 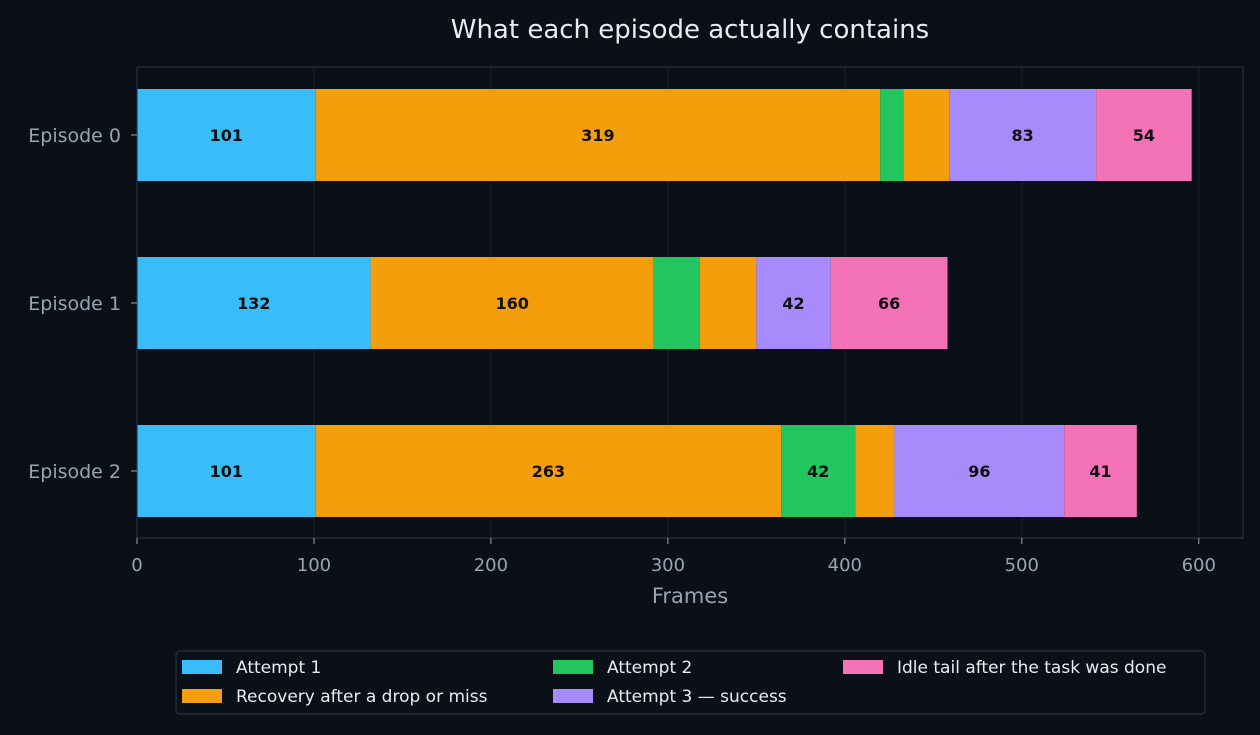 I want to click on y-axis: Episode 0 Episode 1 Episode 2, so click(x=82, y=304).